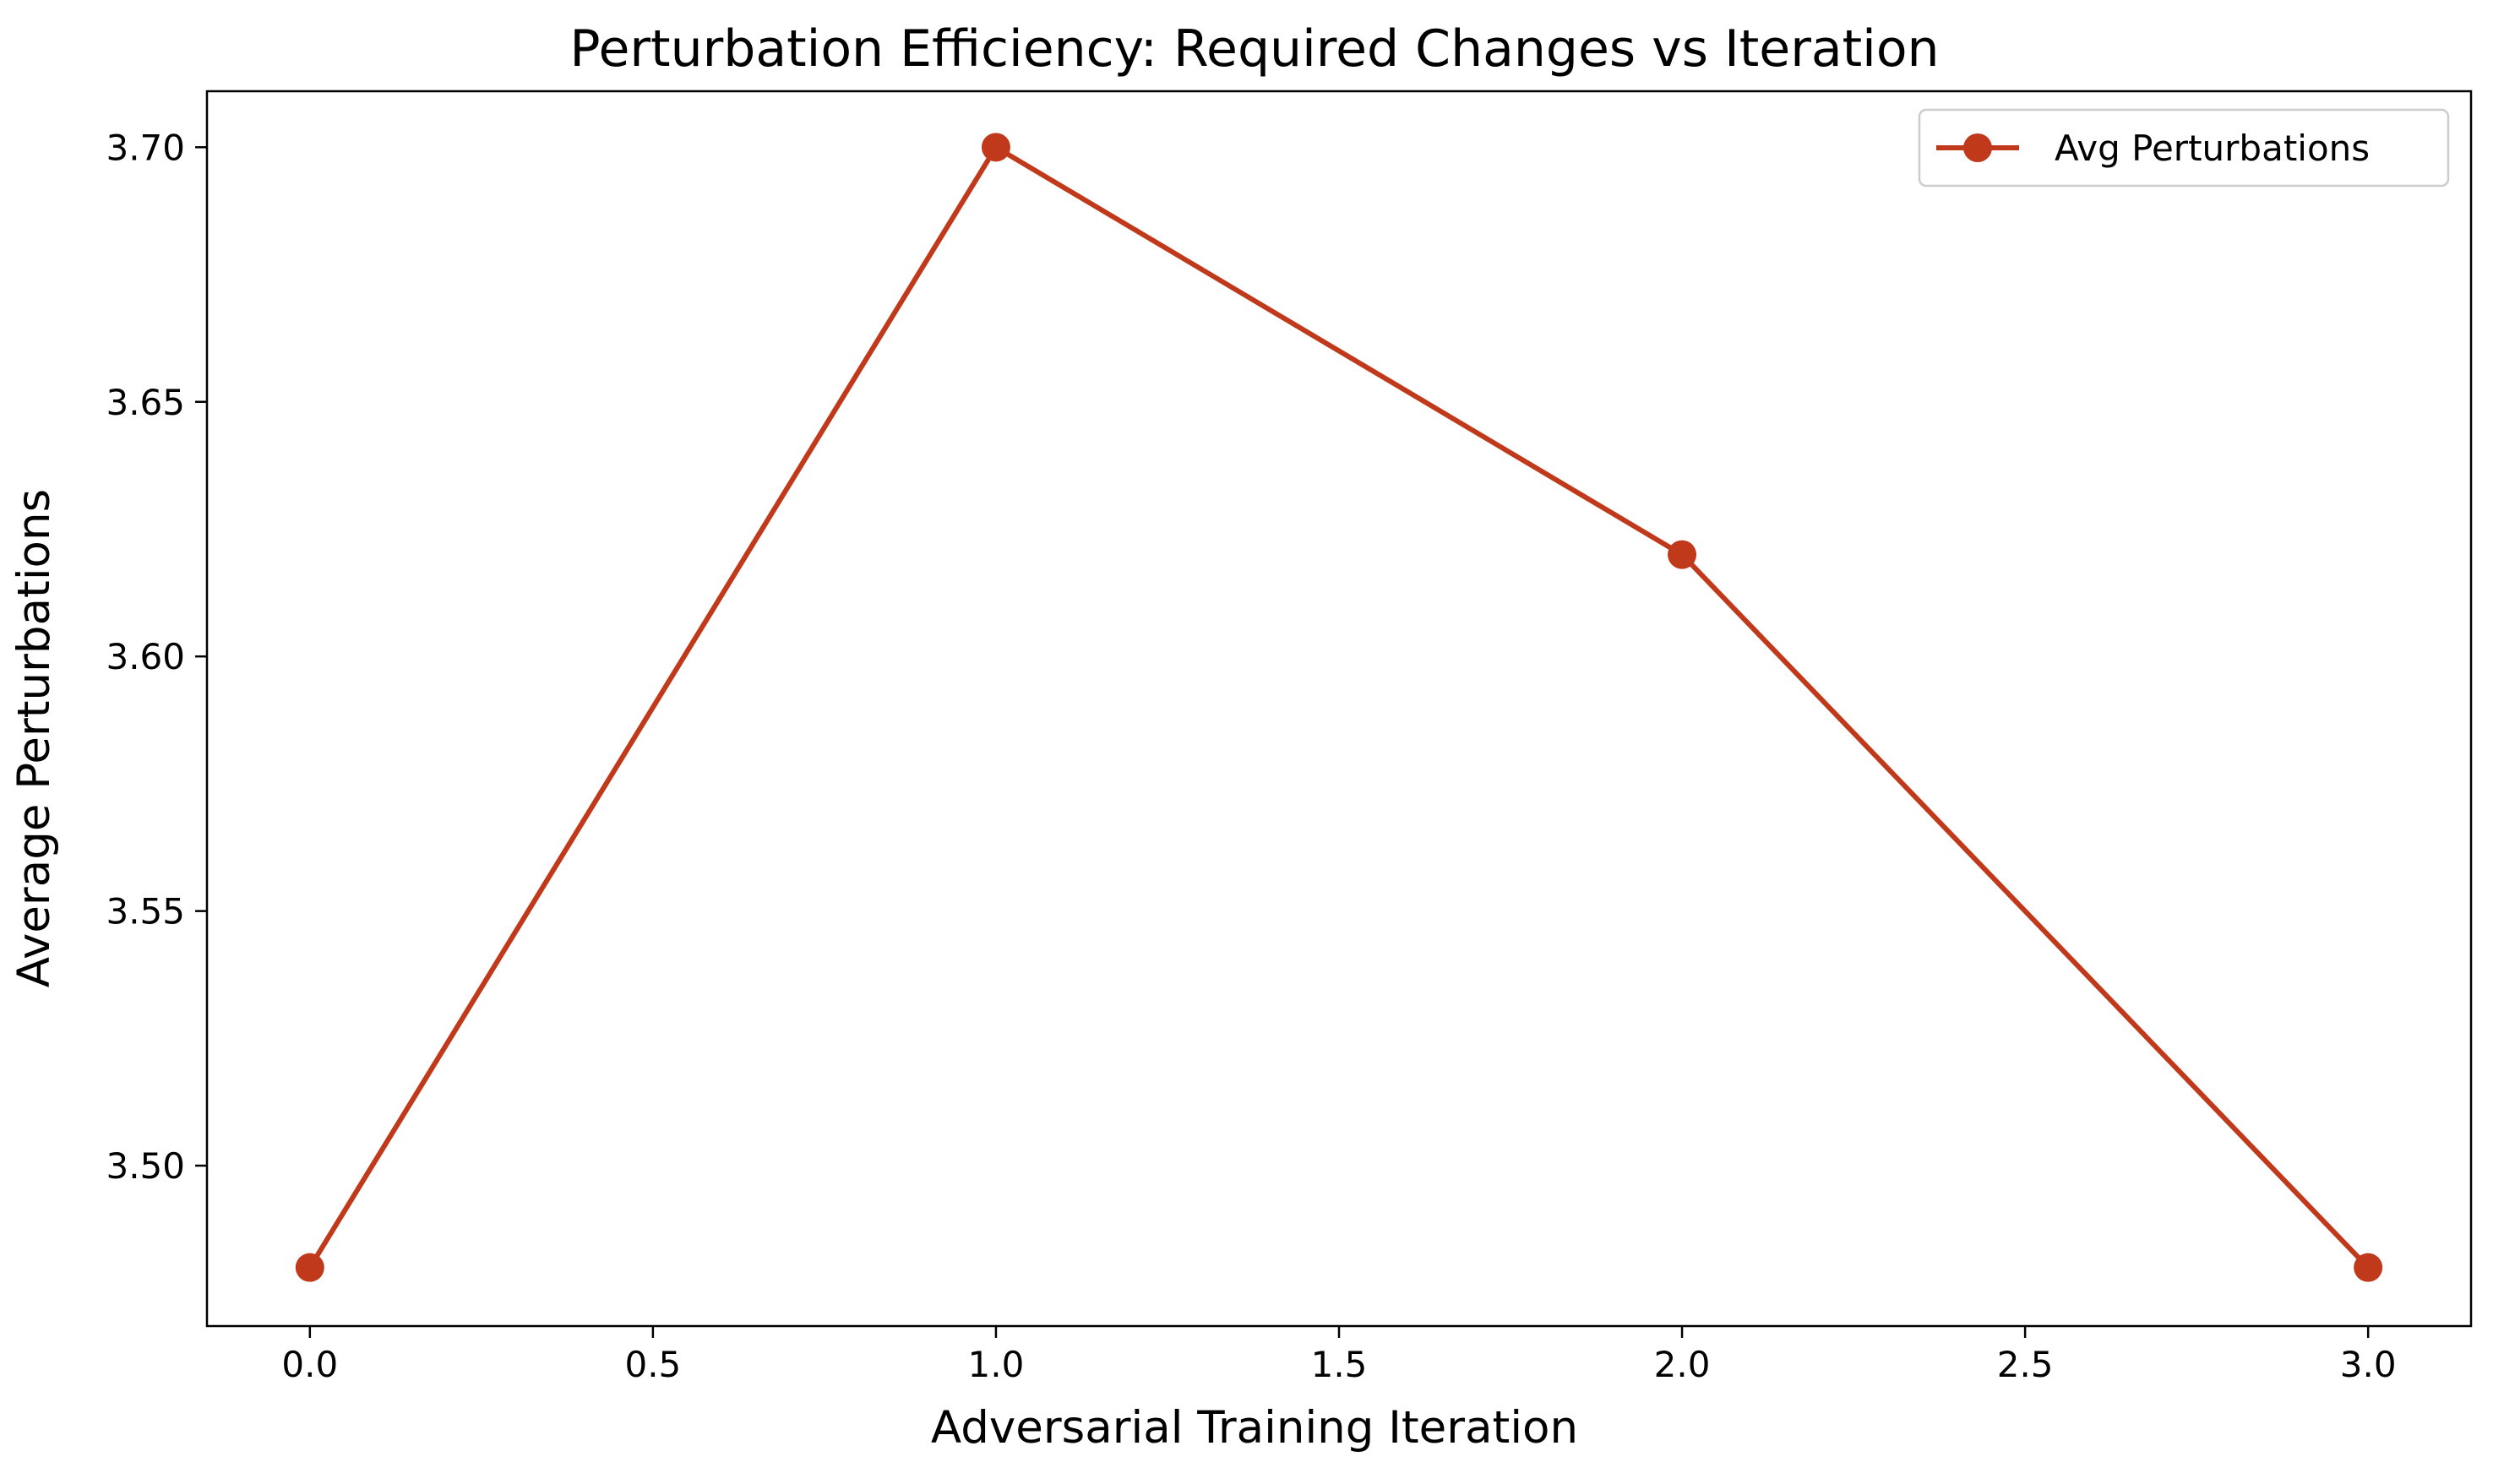 This screenshot has width=2493, height=1484. Describe the element at coordinates (145, 147) in the screenshot. I see `y-tick-label: 3.70` at that location.